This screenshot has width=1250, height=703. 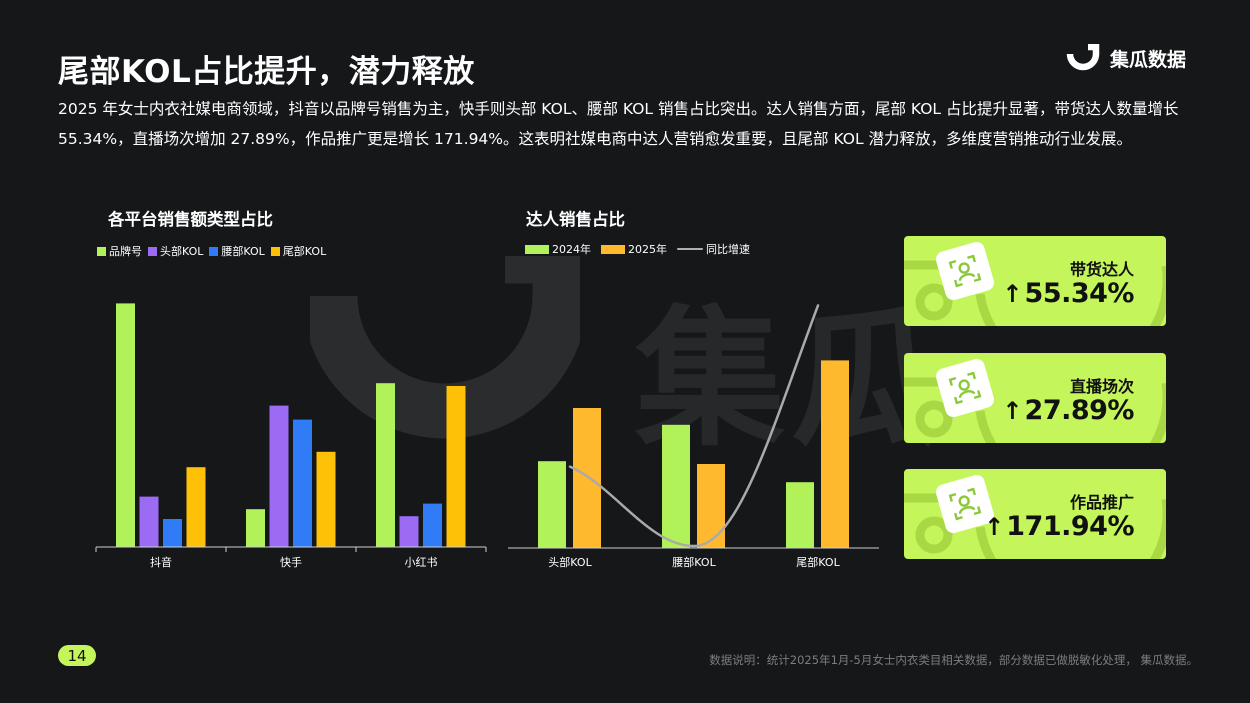 I want to click on kpi-card-content: 作品推广 ↑ 171.94%, so click(x=1035, y=514).